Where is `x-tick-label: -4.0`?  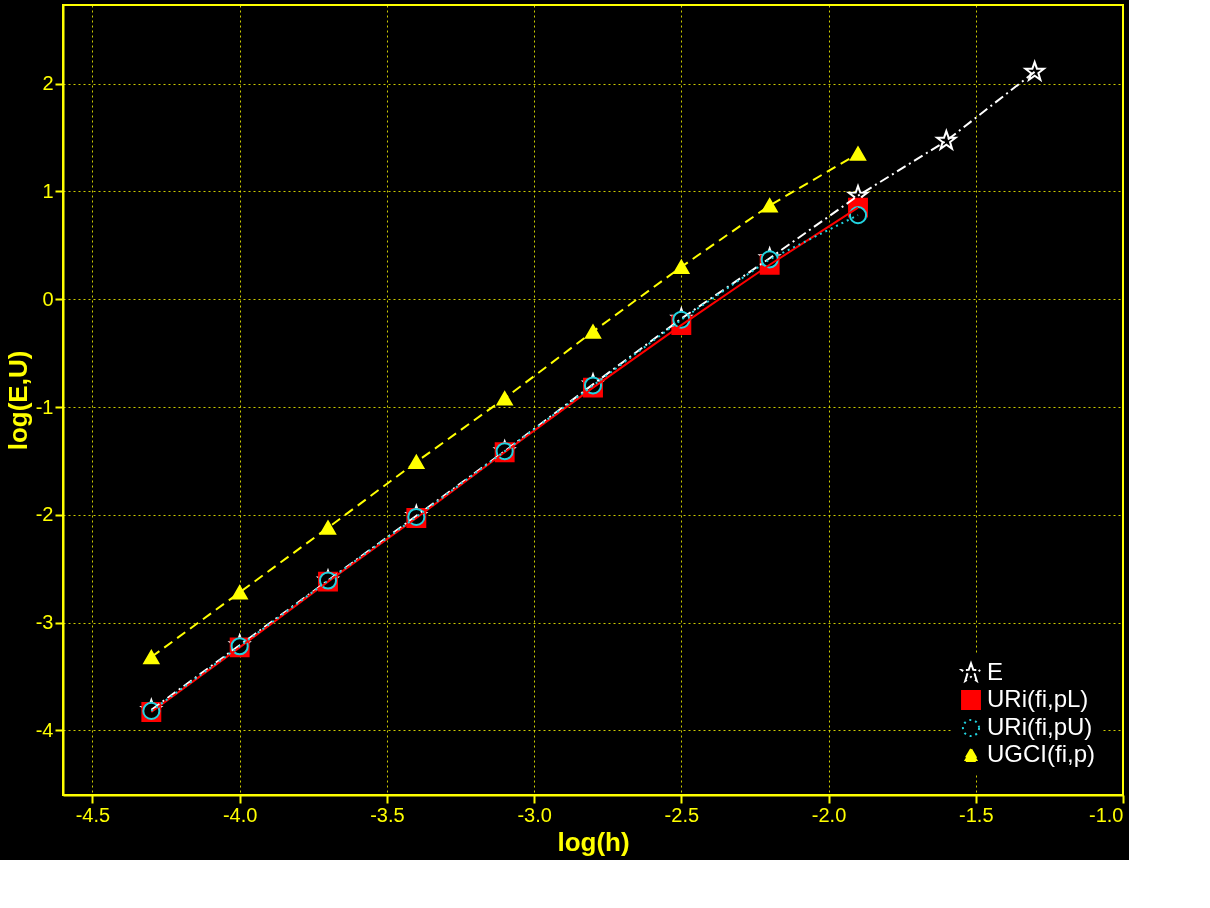 x-tick-label: -4.0 is located at coordinates (240, 814).